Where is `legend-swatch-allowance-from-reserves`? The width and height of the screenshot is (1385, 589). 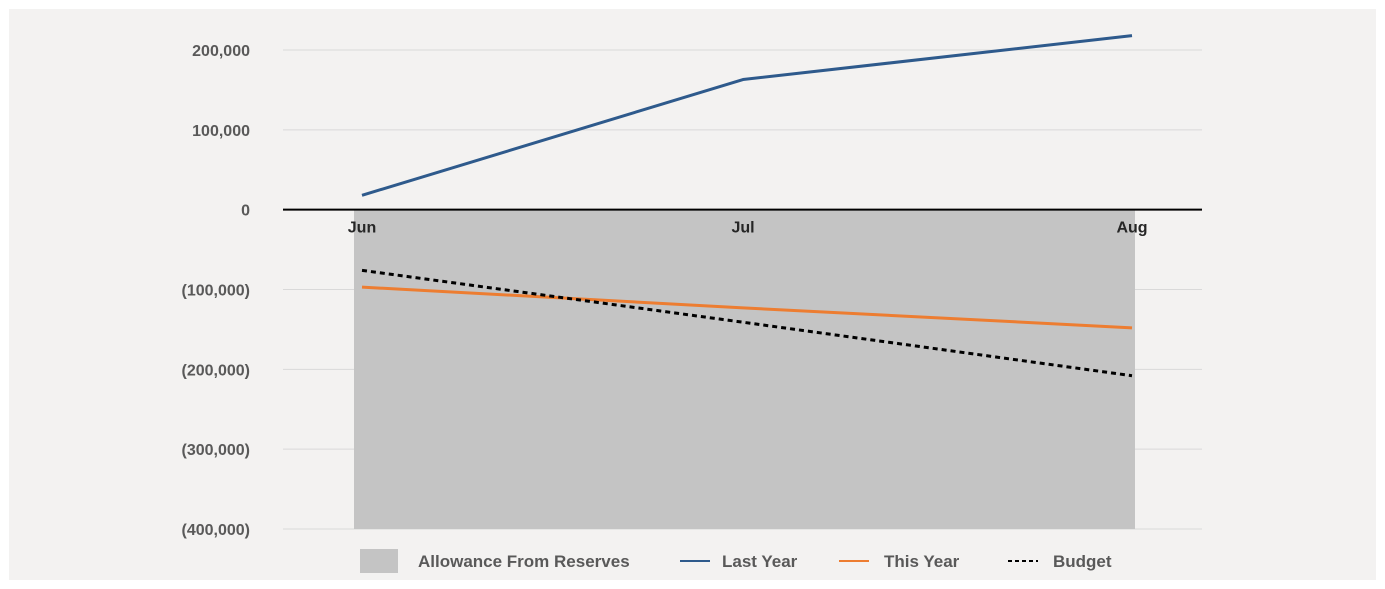
legend-swatch-allowance-from-reserves is located at coordinates (379, 561).